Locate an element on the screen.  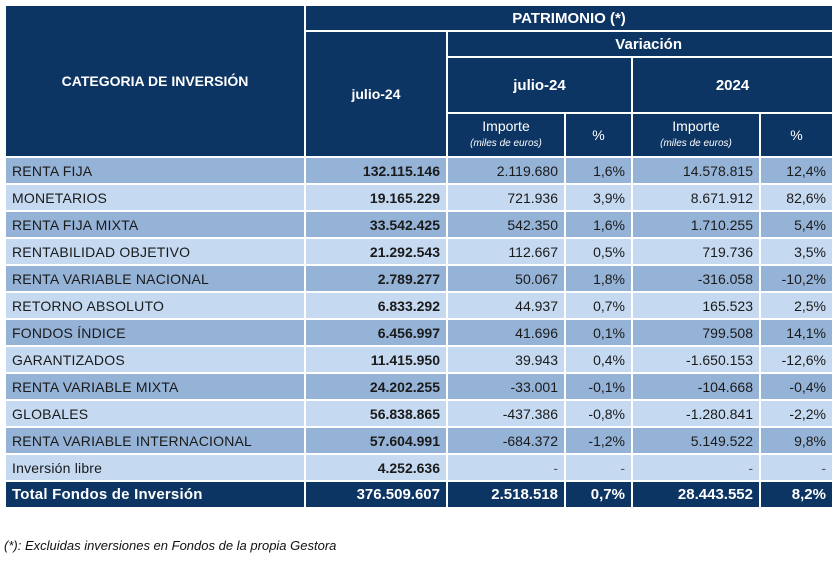
cell-cat: GARANTIZADOS is located at coordinates (155, 359).